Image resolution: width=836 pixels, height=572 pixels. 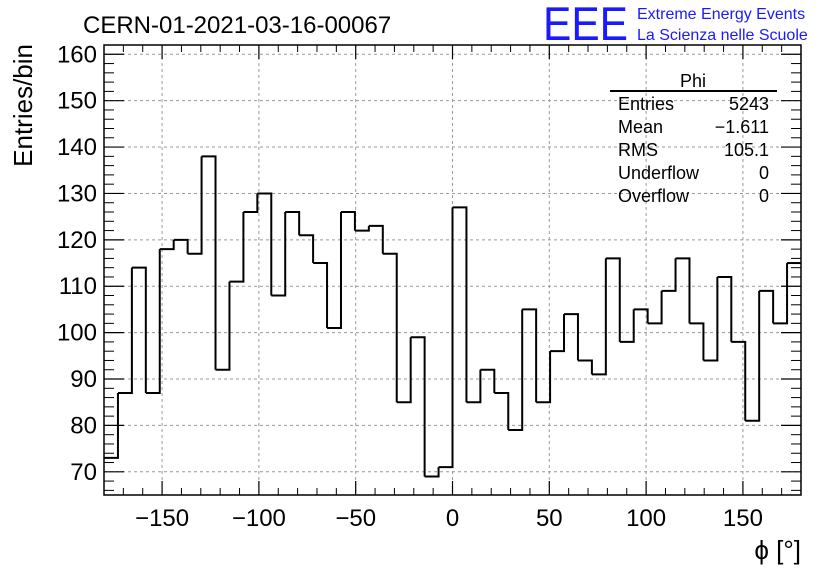 What do you see at coordinates (646, 518) in the screenshot?
I see `x-tick-label: 100` at bounding box center [646, 518].